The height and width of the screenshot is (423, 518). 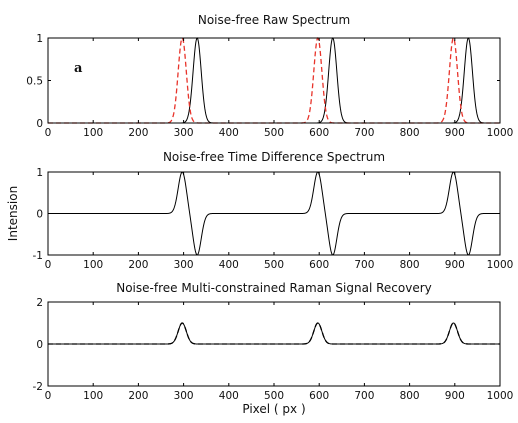 I want to click on y-tick-label: 0.5, so click(x=34, y=82).